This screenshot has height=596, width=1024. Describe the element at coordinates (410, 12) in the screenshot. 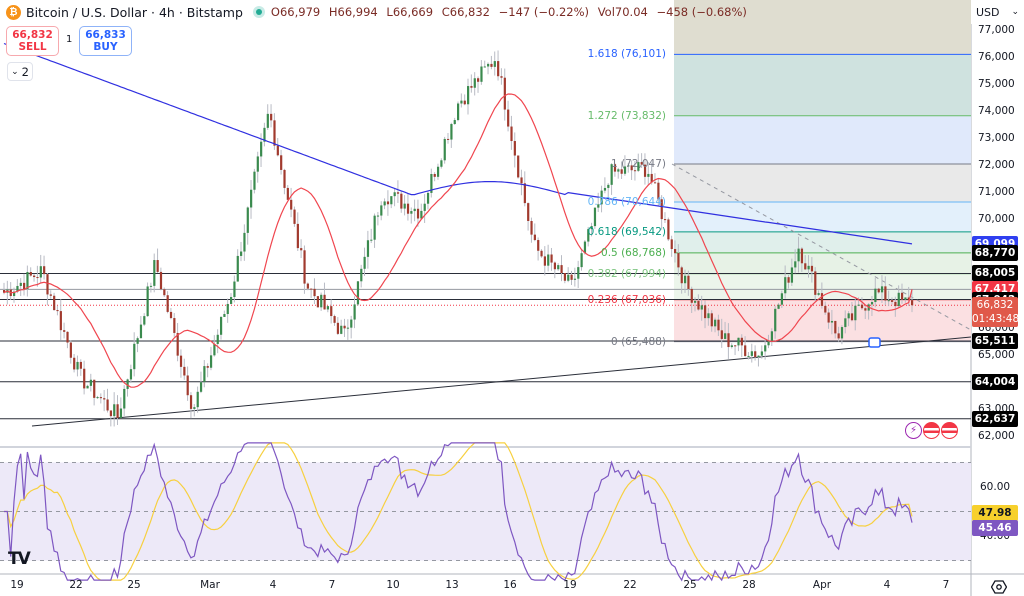

I see `low-value: L66,669` at that location.